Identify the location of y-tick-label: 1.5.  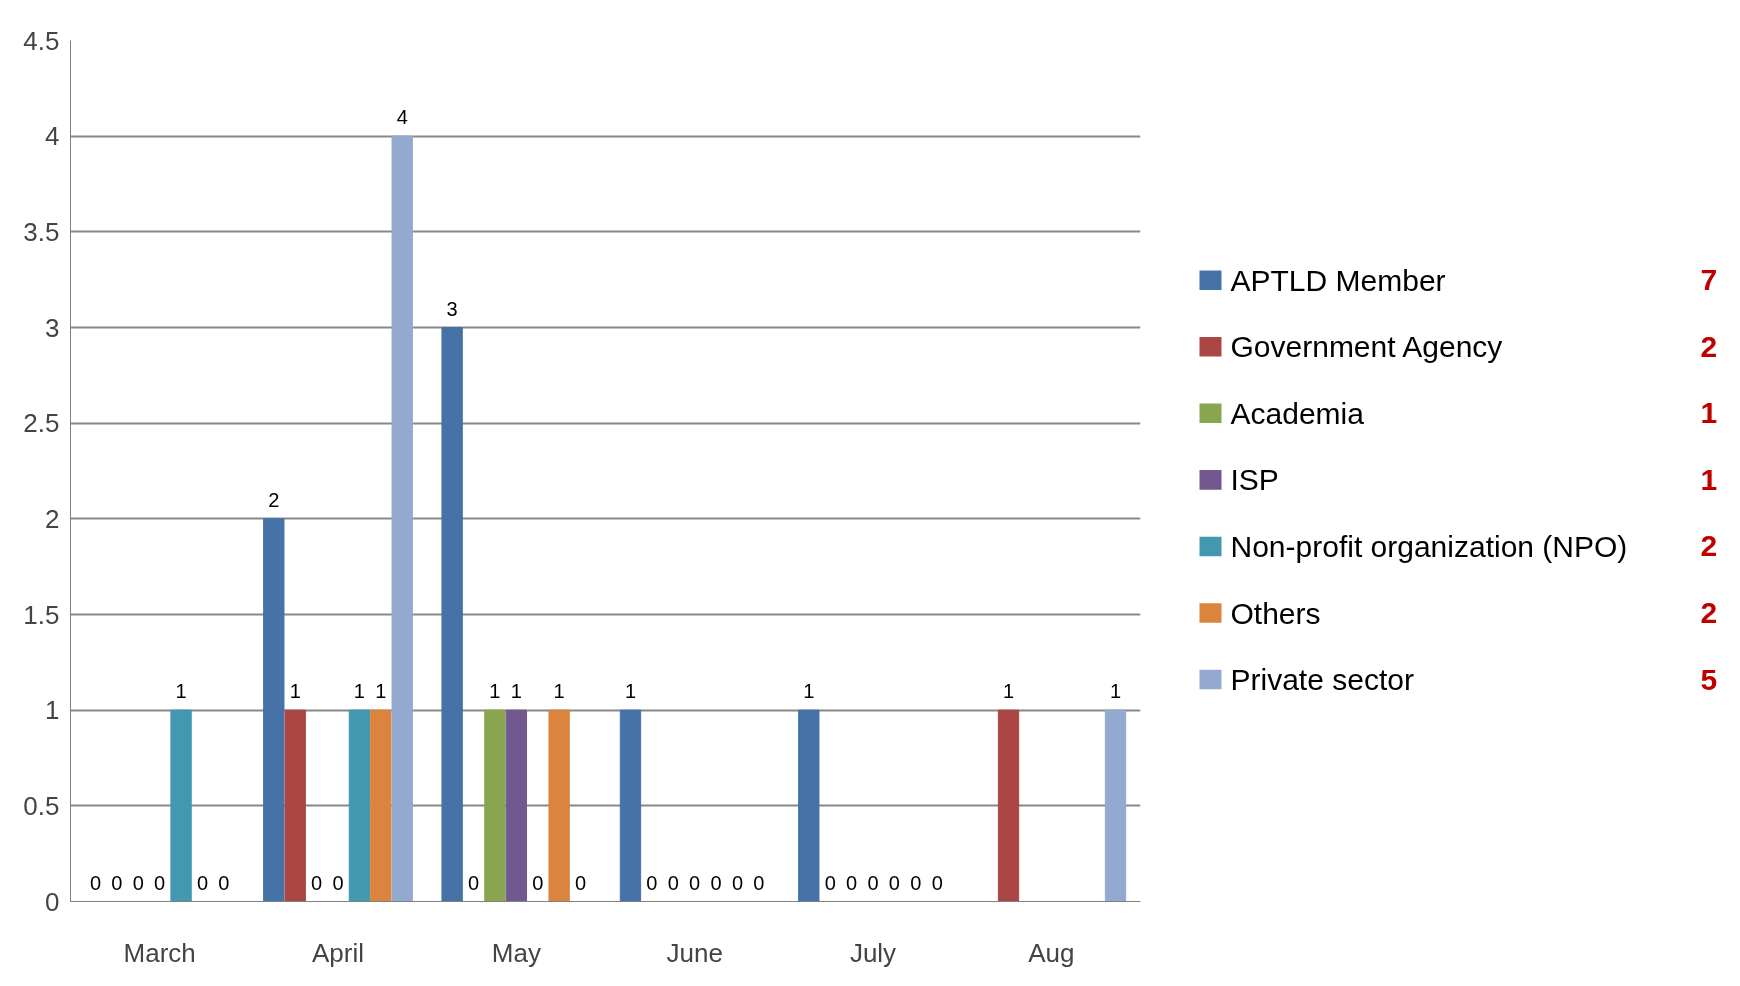
(41, 614).